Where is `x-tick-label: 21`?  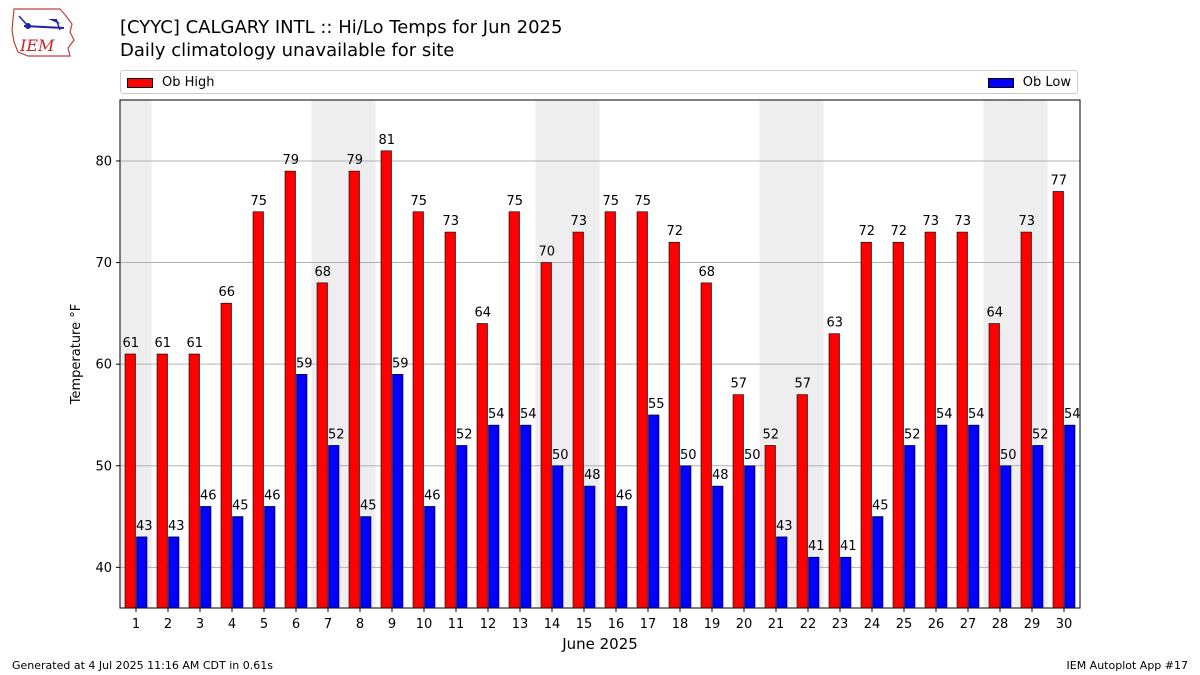 x-tick-label: 21 is located at coordinates (776, 624).